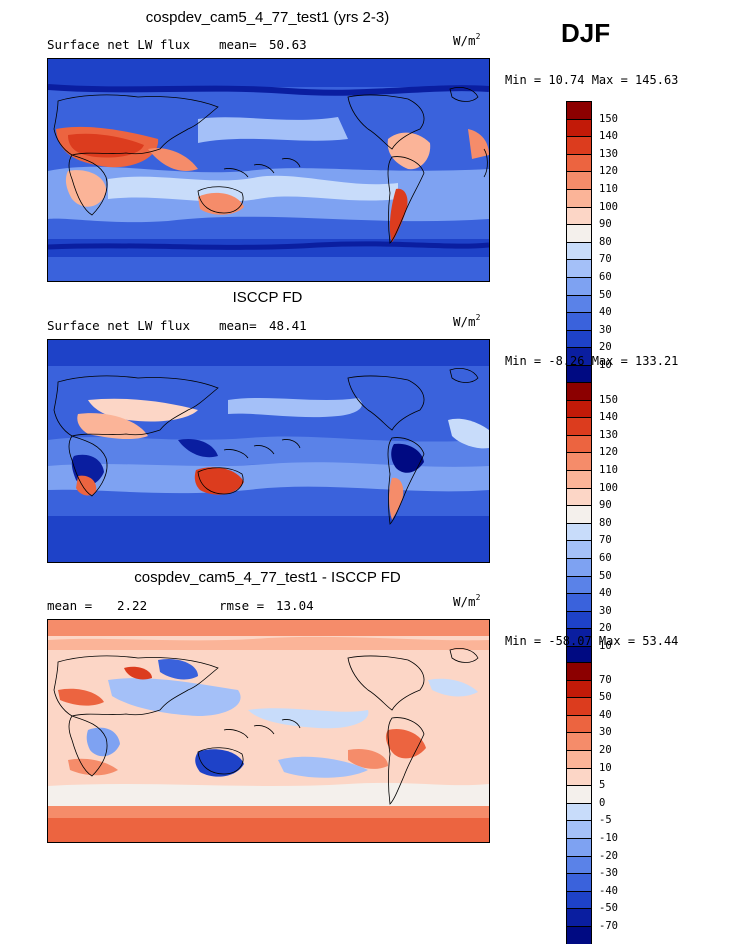  I want to click on colorbar-1-tick: 110, so click(608, 189).